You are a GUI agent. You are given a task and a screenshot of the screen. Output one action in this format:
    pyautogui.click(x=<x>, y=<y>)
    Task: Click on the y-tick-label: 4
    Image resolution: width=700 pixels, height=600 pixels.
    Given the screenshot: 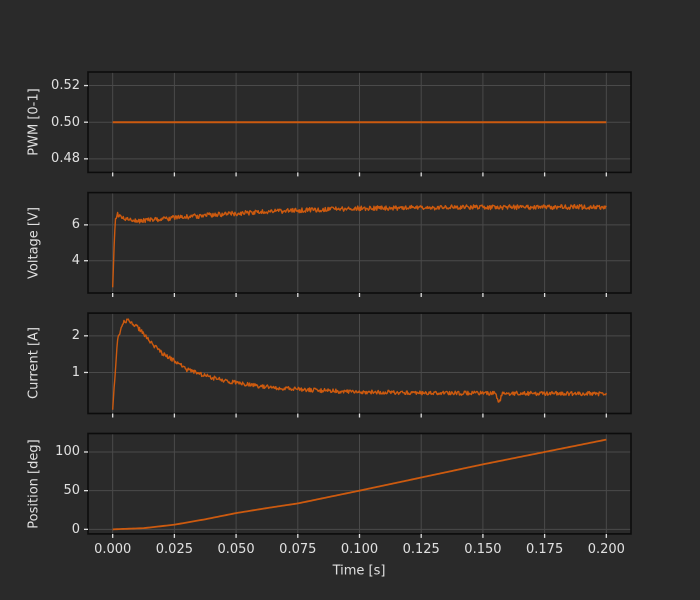 What is the action you would take?
    pyautogui.click(x=75, y=261)
    